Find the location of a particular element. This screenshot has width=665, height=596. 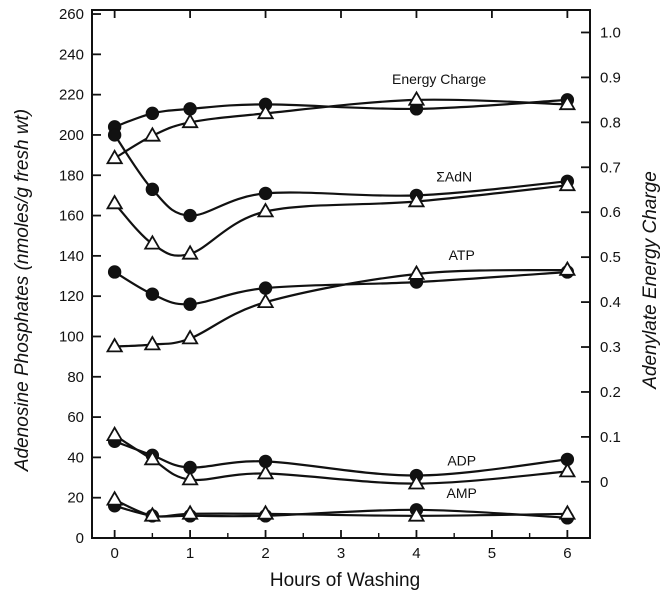

y-tick-label: 220 is located at coordinates (71, 95).